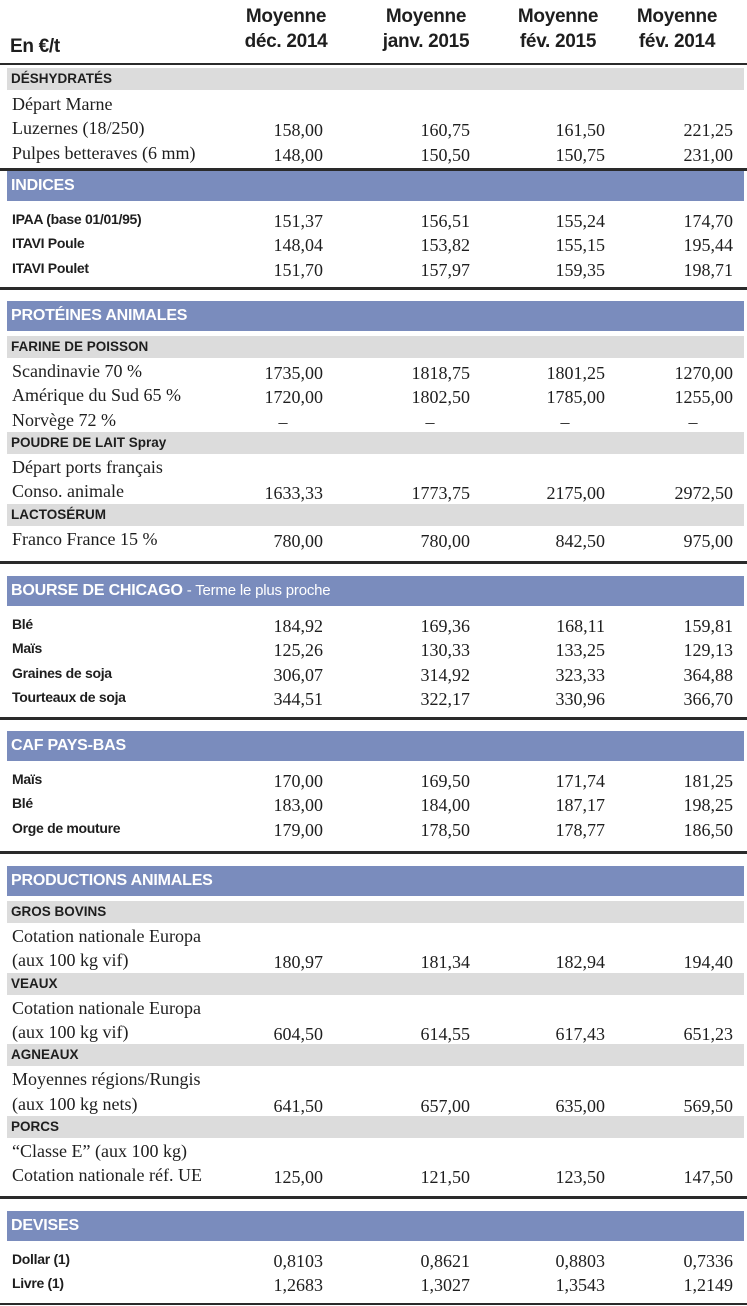 The height and width of the screenshot is (1306, 747). I want to click on value-cell: 155,24, so click(580, 221).